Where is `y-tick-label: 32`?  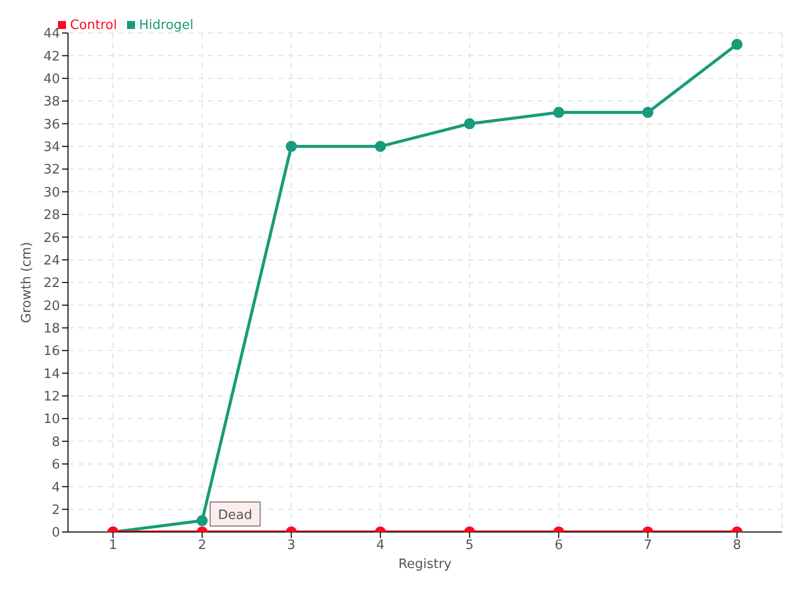
y-tick-label: 32 is located at coordinates (51, 170).